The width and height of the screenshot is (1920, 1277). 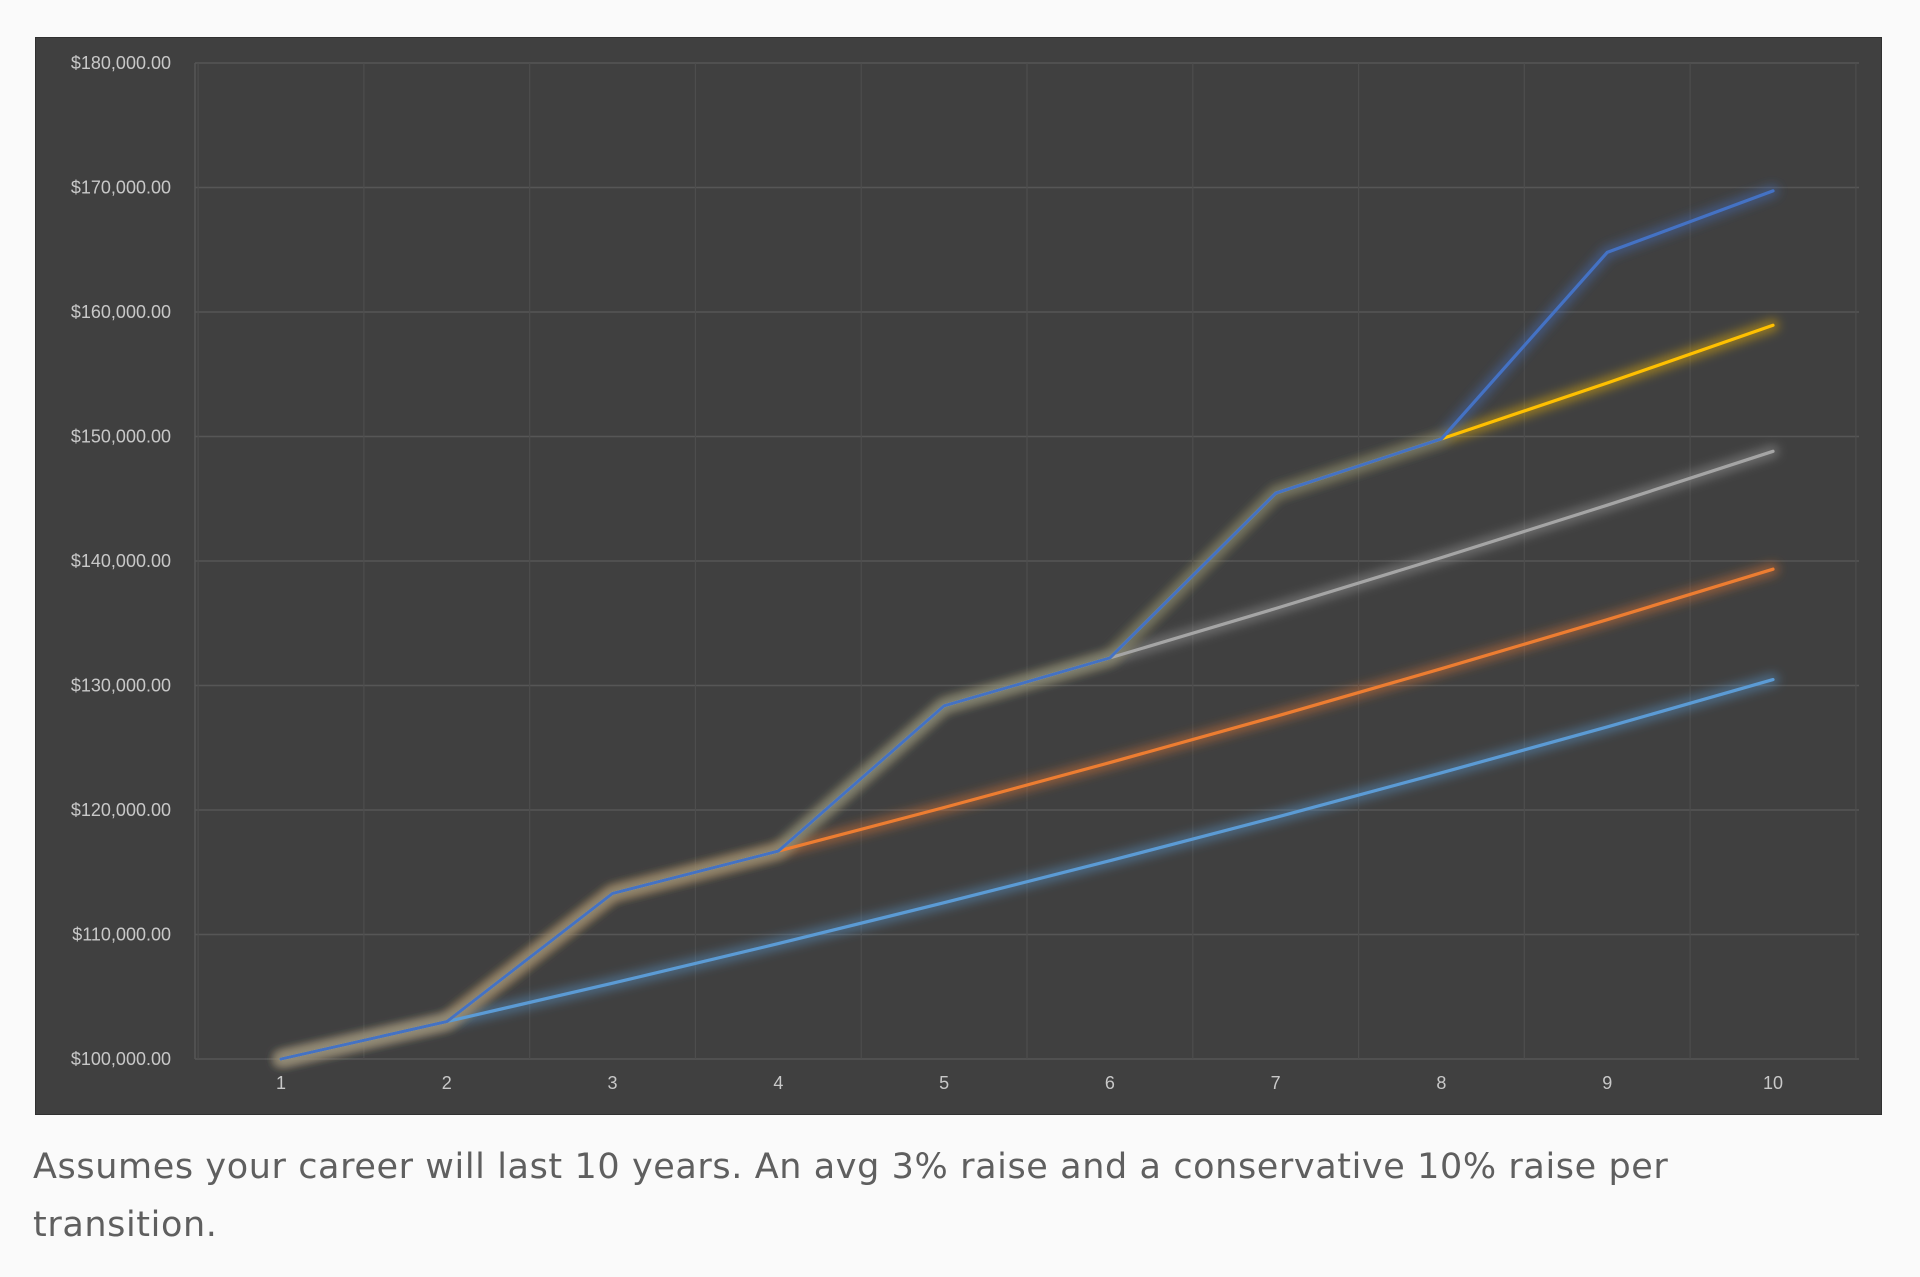 What do you see at coordinates (944, 1083) in the screenshot?
I see `x-tick-label: 5` at bounding box center [944, 1083].